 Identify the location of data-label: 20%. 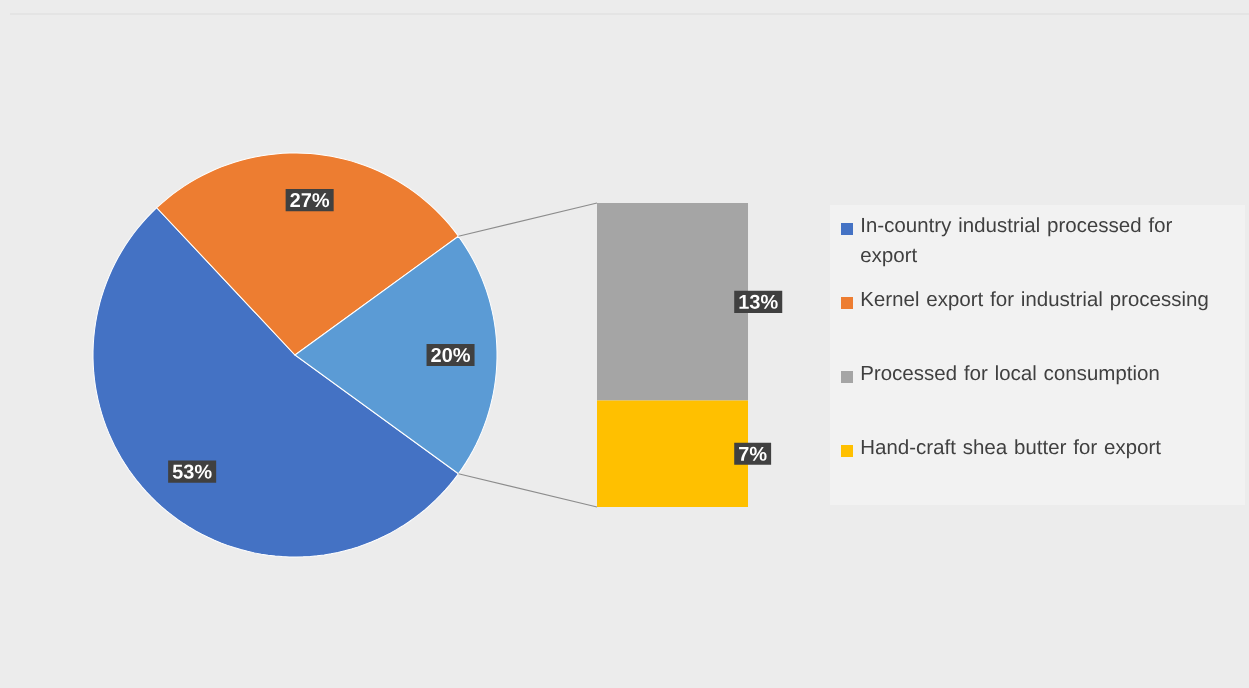
(451, 355).